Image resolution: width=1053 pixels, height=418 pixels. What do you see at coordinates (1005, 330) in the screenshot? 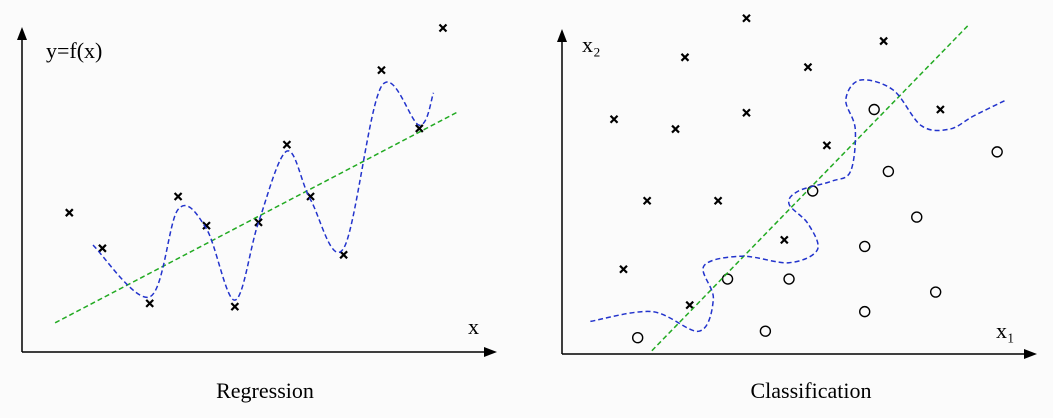
I see `x-axis-label: x₁` at bounding box center [1005, 330].